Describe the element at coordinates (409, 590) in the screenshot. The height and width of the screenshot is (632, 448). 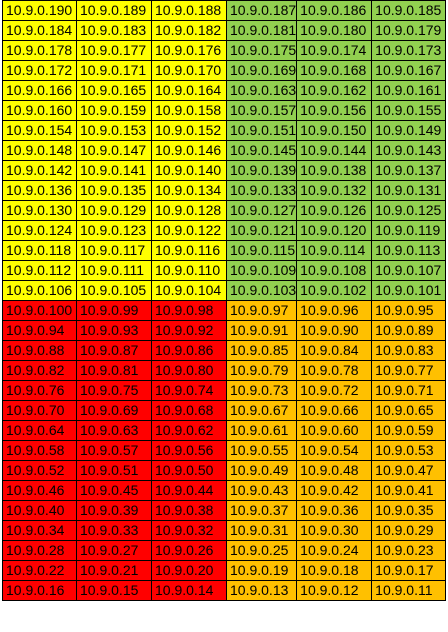
I see `ip-cell: 10.9.0.11` at that location.